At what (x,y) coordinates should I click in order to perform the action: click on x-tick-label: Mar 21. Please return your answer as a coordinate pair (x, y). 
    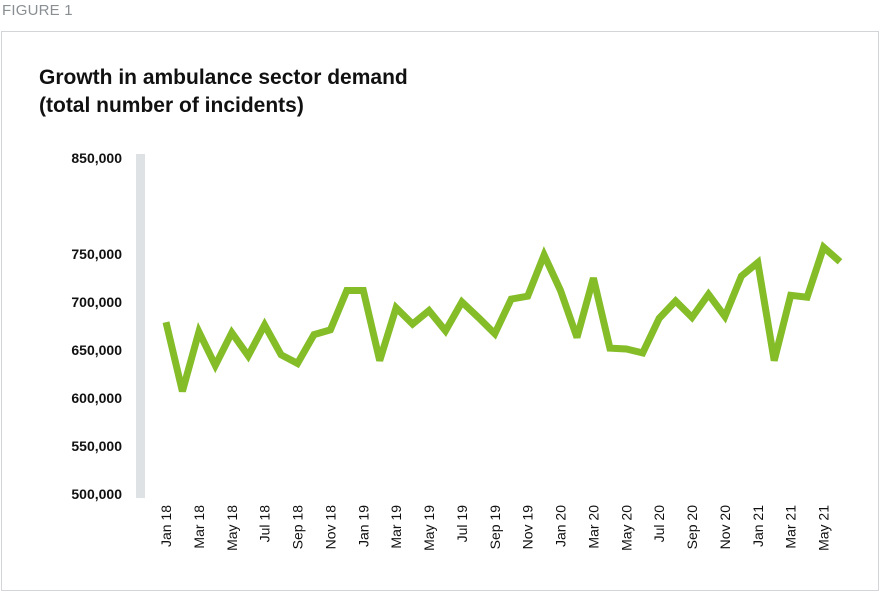
    Looking at the image, I should click on (791, 527).